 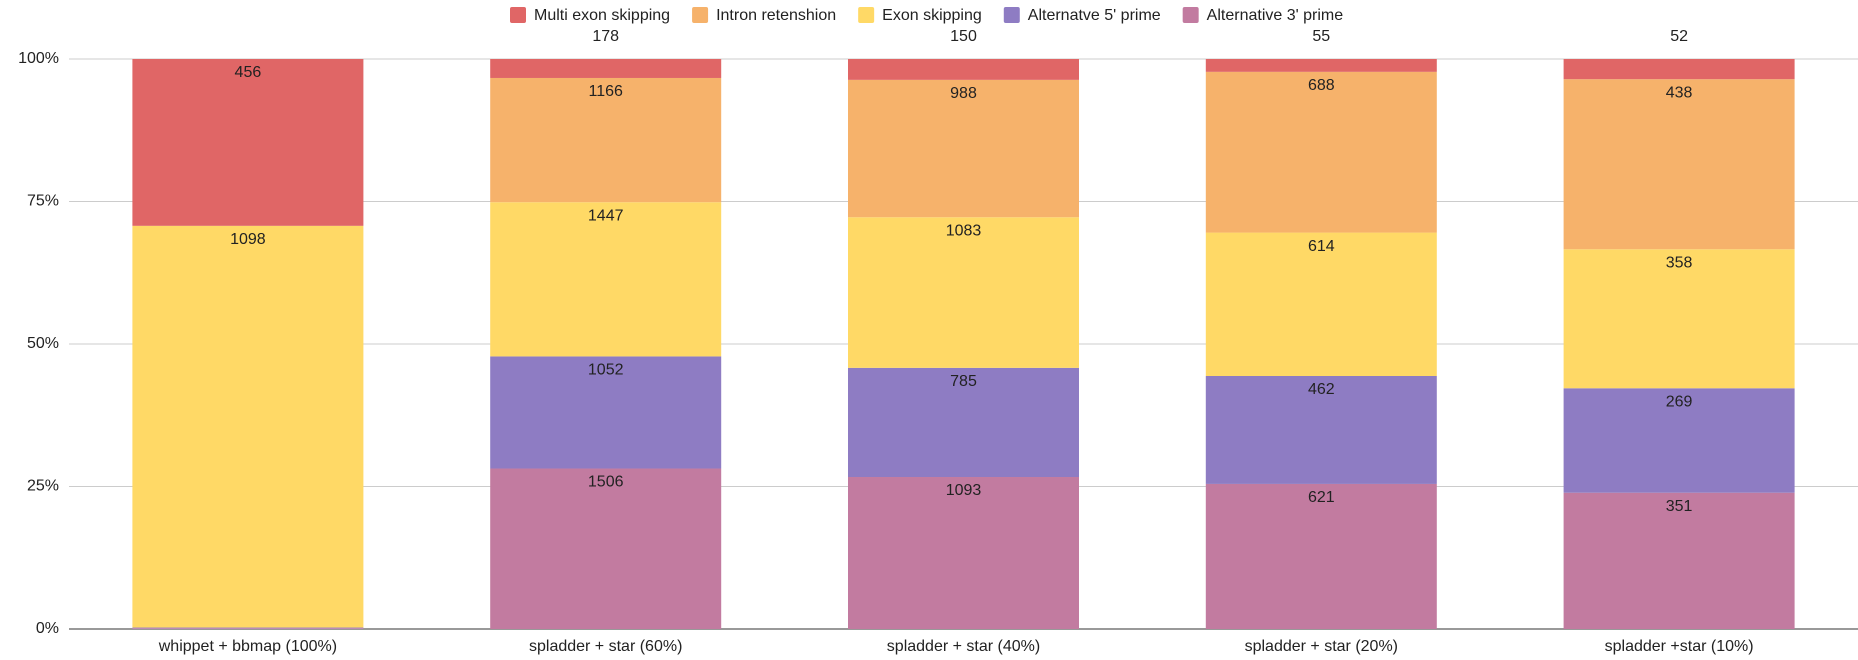 I want to click on legend-label: Alternative 3' prime, so click(x=1275, y=15).